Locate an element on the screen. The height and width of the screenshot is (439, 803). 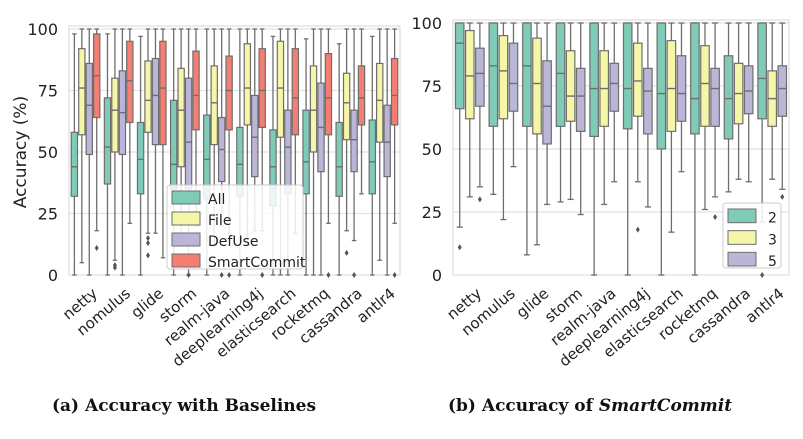
box-antlr4-All is located at coordinates (372, 155).